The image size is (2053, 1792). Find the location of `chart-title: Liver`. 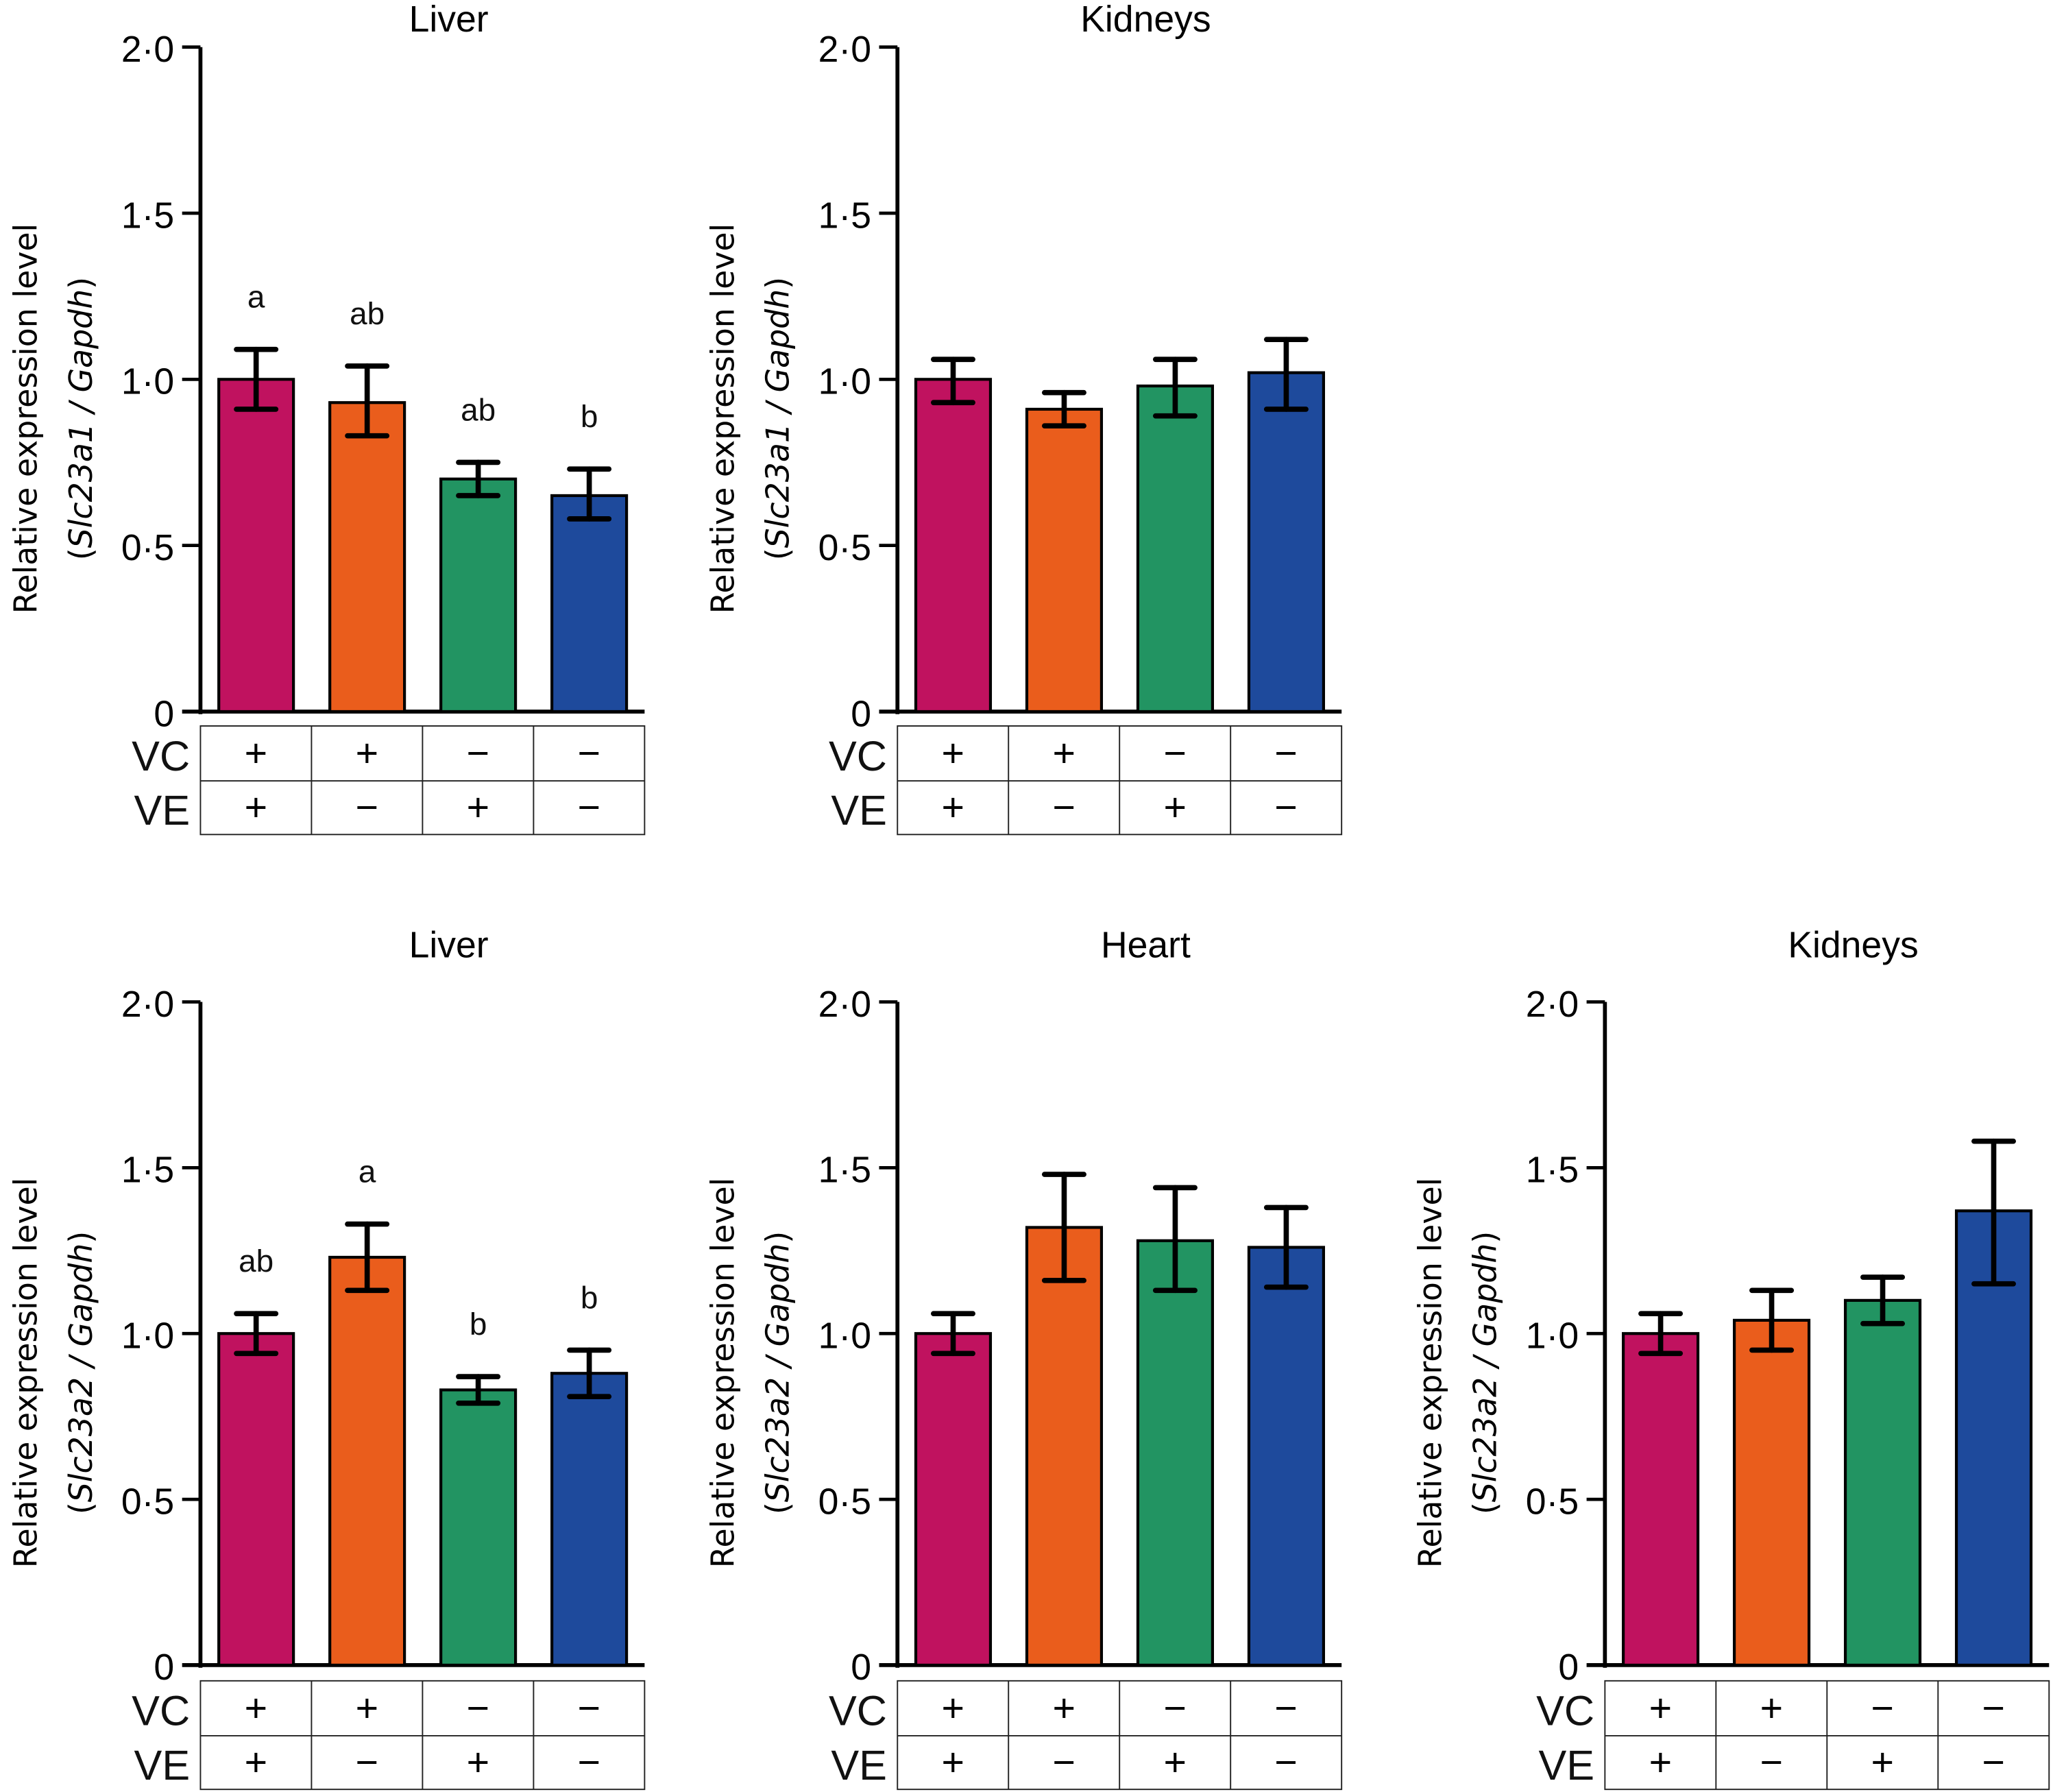

chart-title: Liver is located at coordinates (449, 946).